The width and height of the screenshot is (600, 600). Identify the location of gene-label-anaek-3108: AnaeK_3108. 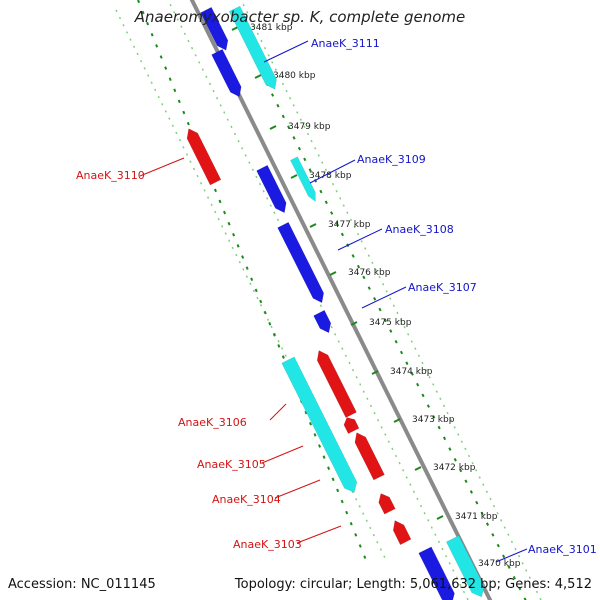
(419, 229).